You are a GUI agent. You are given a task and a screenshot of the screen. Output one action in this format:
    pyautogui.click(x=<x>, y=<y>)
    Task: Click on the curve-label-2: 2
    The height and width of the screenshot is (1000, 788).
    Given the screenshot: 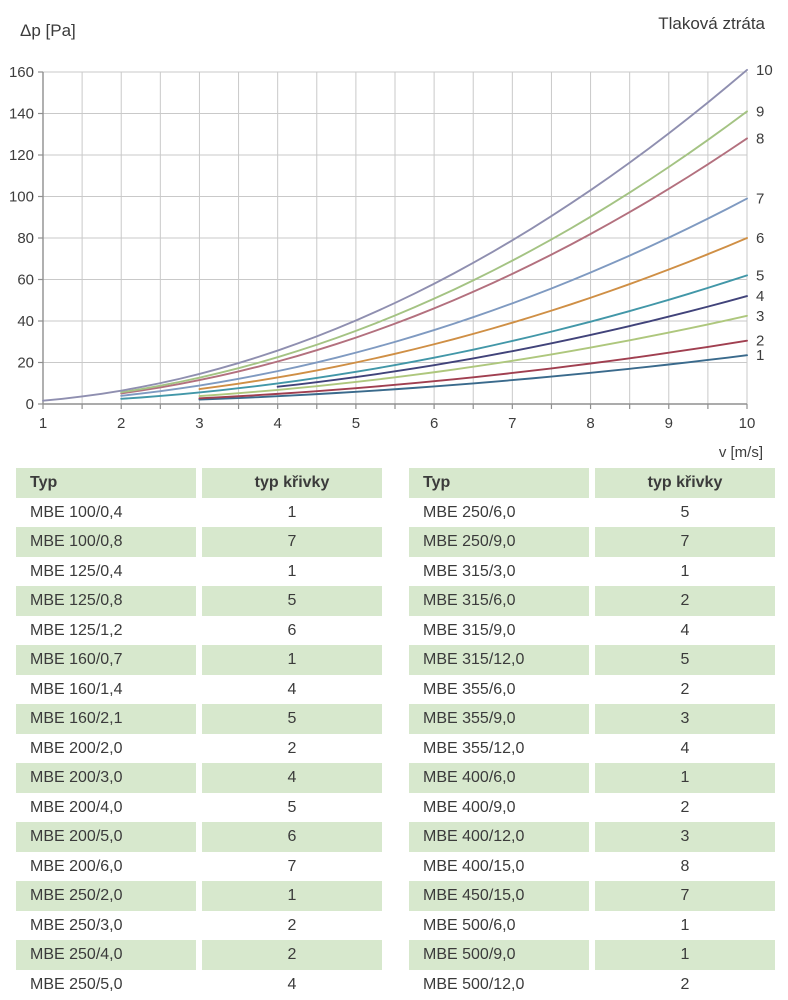 What is the action you would take?
    pyautogui.click(x=760, y=341)
    